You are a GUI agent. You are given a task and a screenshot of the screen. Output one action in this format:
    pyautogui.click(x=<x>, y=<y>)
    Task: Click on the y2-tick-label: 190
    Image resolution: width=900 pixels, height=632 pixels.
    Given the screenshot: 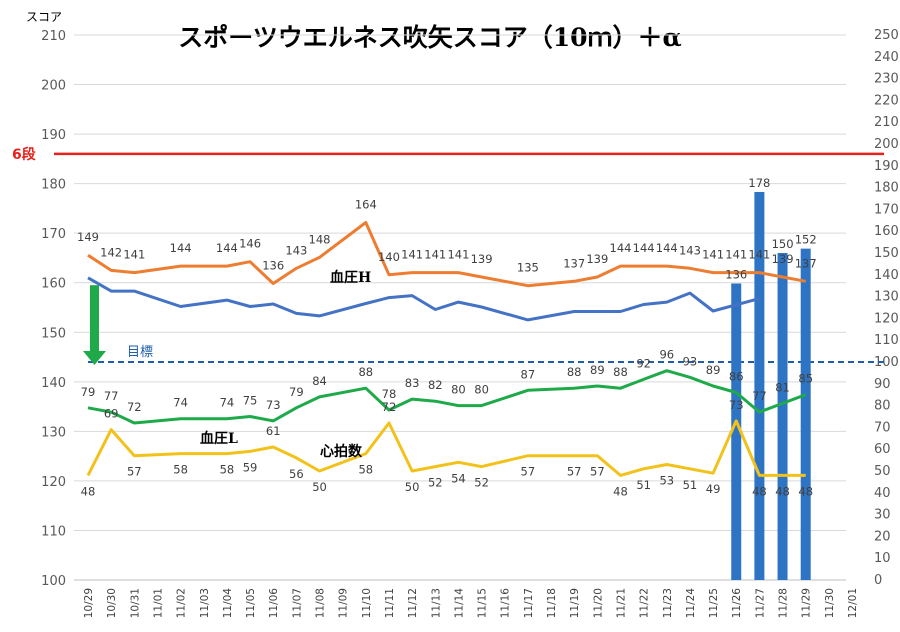 What is the action you would take?
    pyautogui.click(x=886, y=166)
    